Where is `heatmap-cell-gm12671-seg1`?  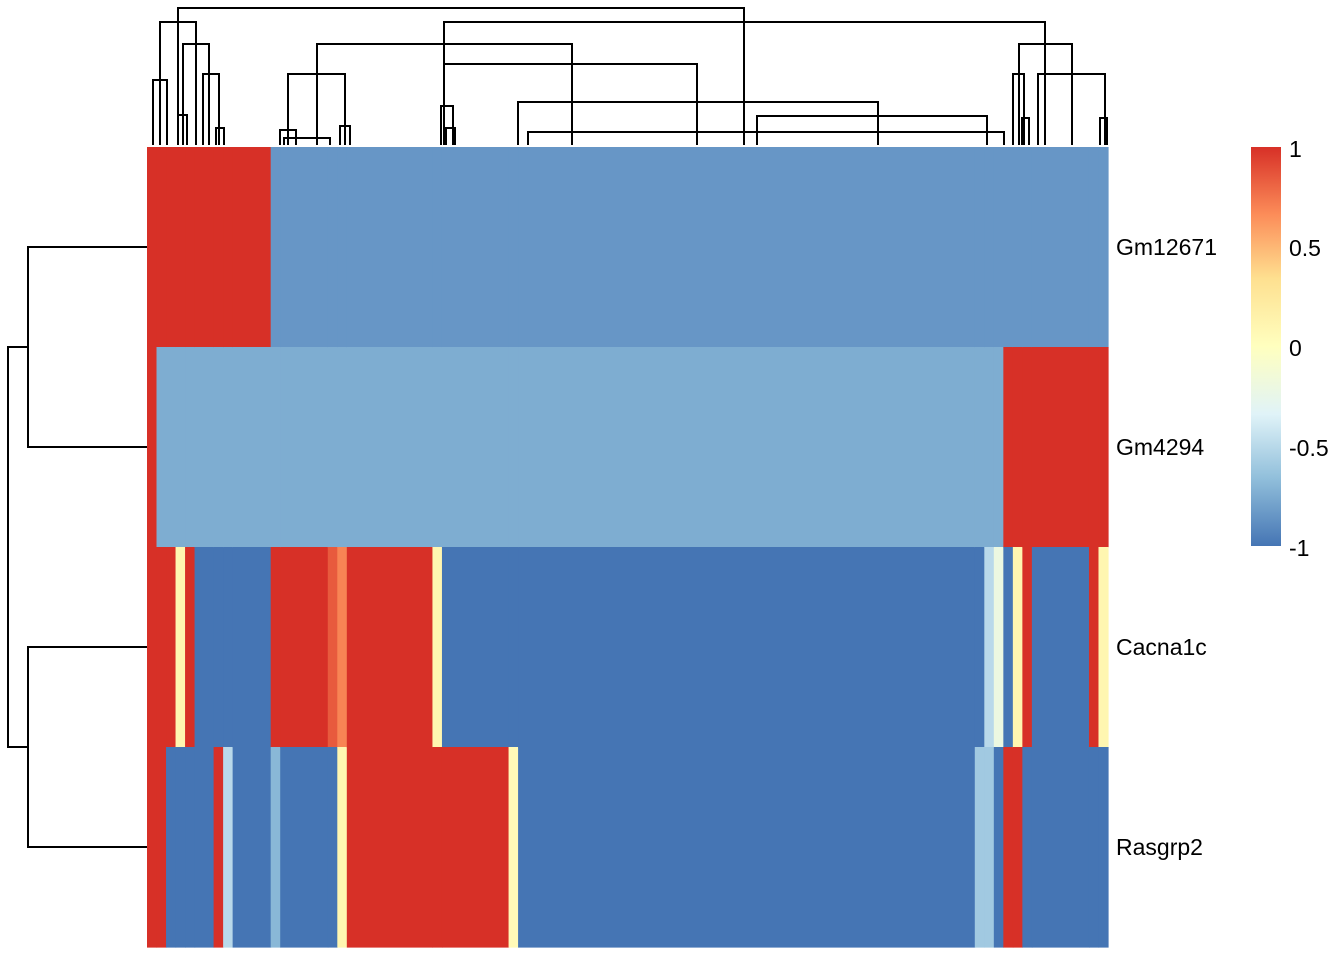 heatmap-cell-gm12671-seg1 is located at coordinates (161, 247).